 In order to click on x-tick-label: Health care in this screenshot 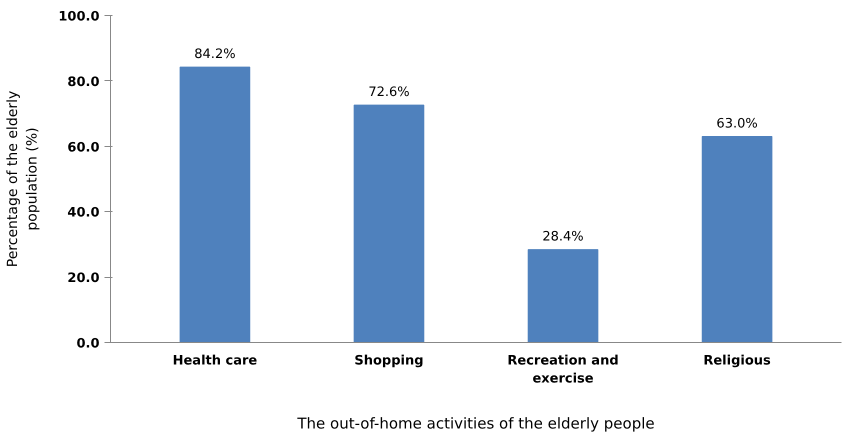, I will do `click(215, 361)`.